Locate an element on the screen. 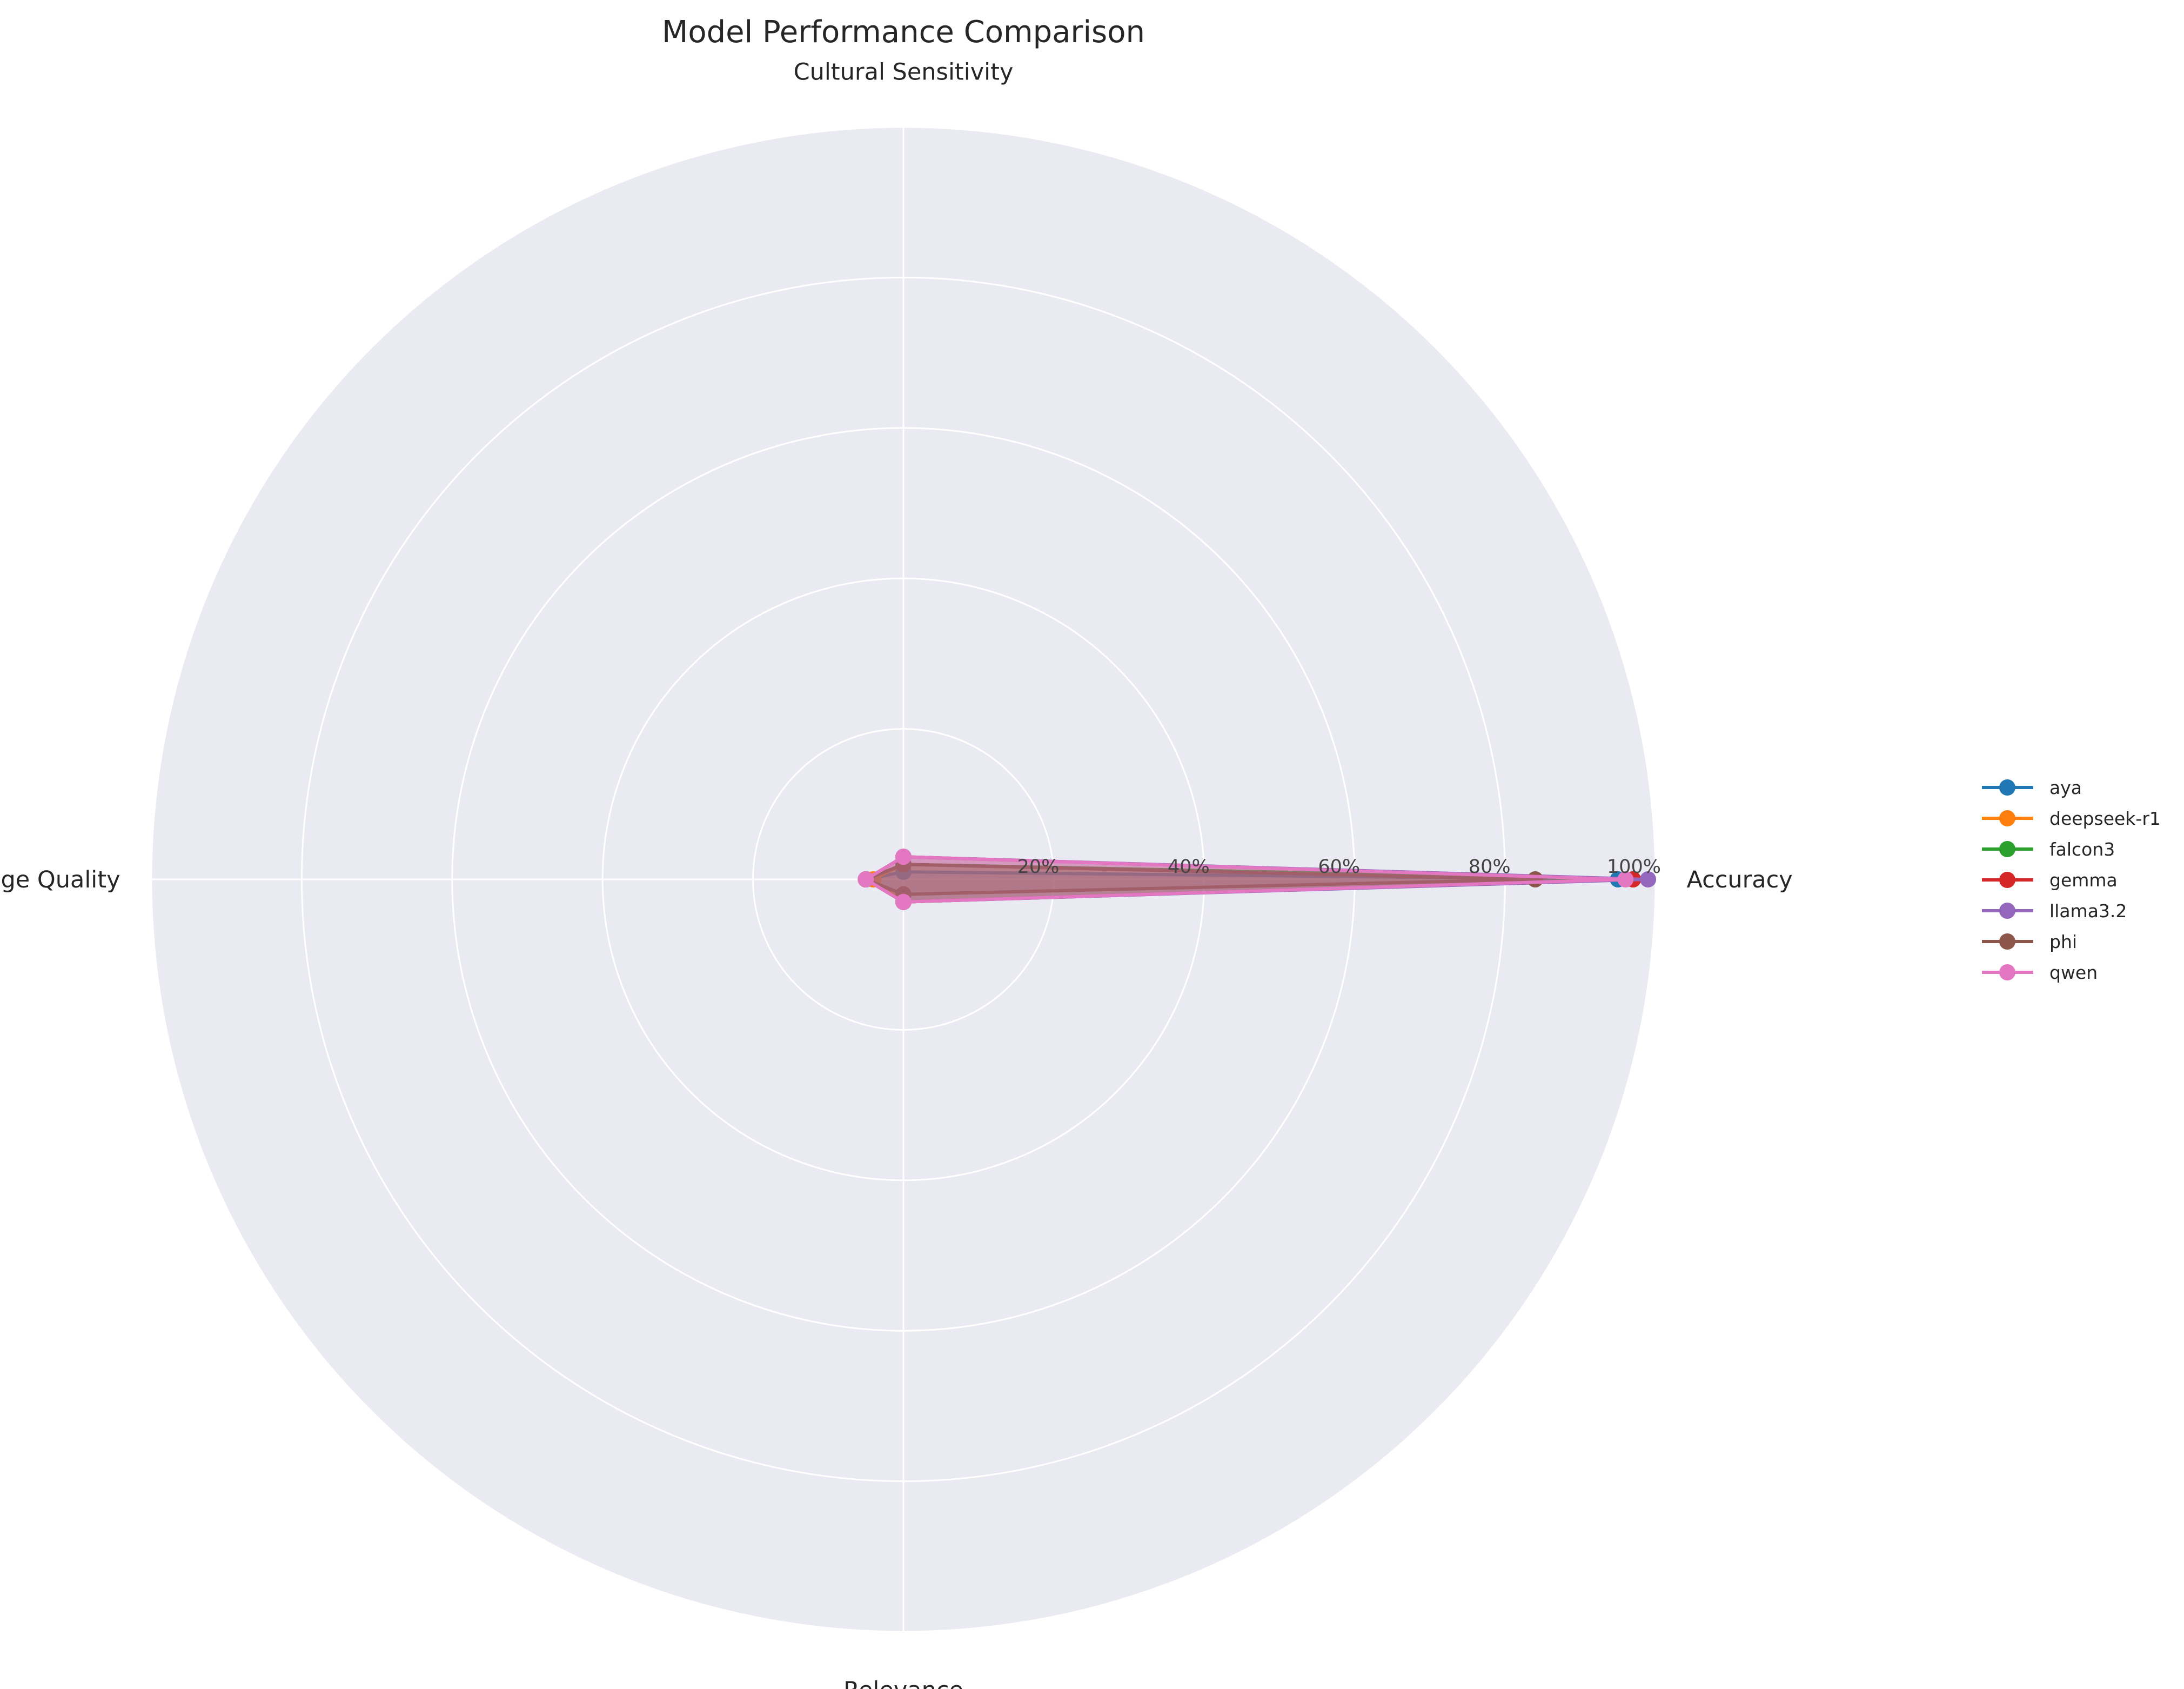 This screenshot has width=2184, height=1689. legend-item-gemma: gemma is located at coordinates (2050, 880).